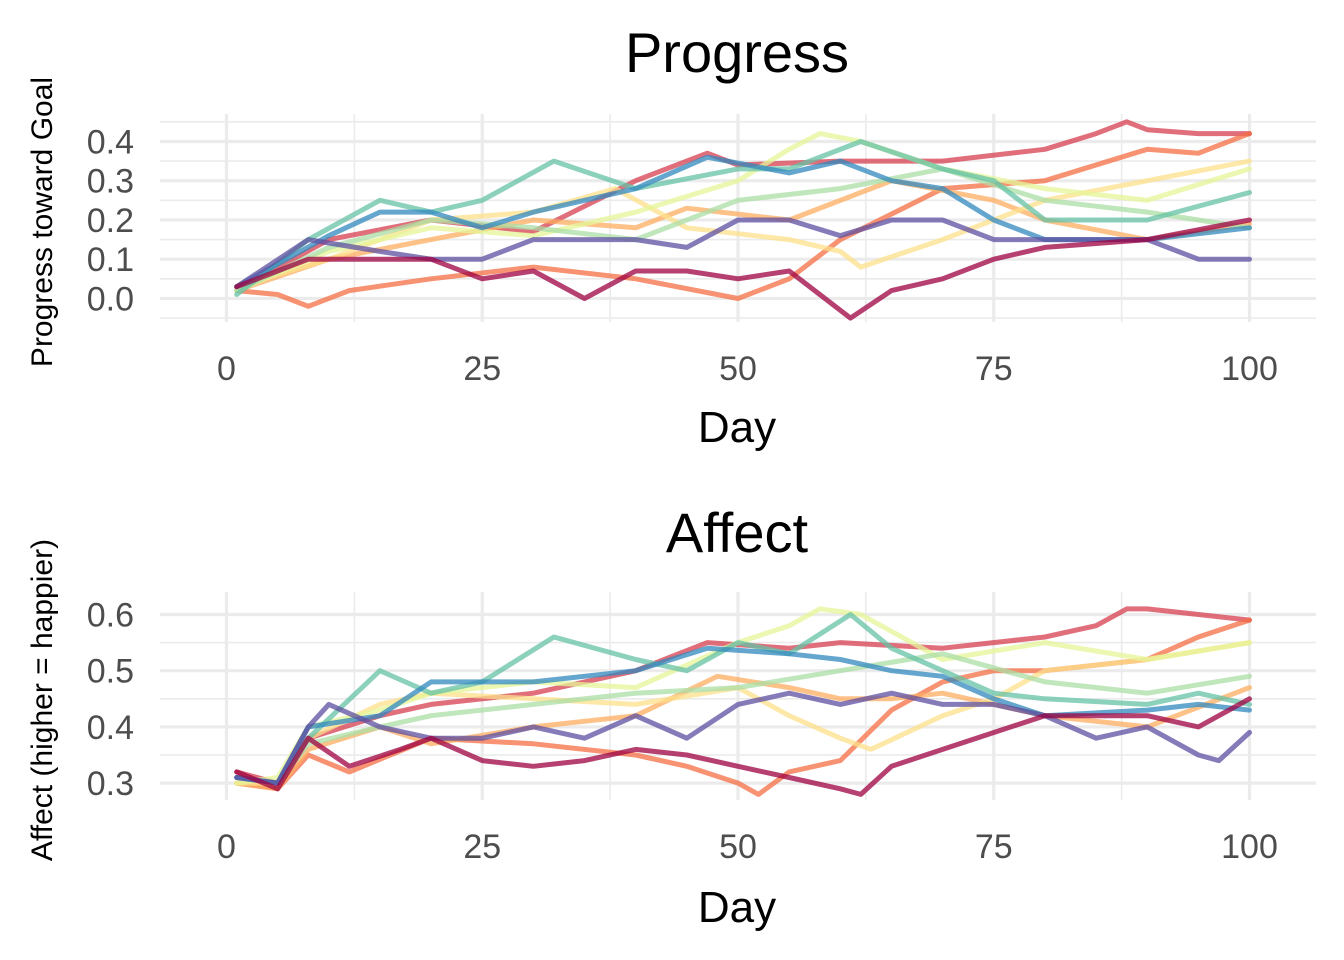 The height and width of the screenshot is (960, 1344). What do you see at coordinates (1249, 369) in the screenshot?
I see `progress-x-tick-label: 100` at bounding box center [1249, 369].